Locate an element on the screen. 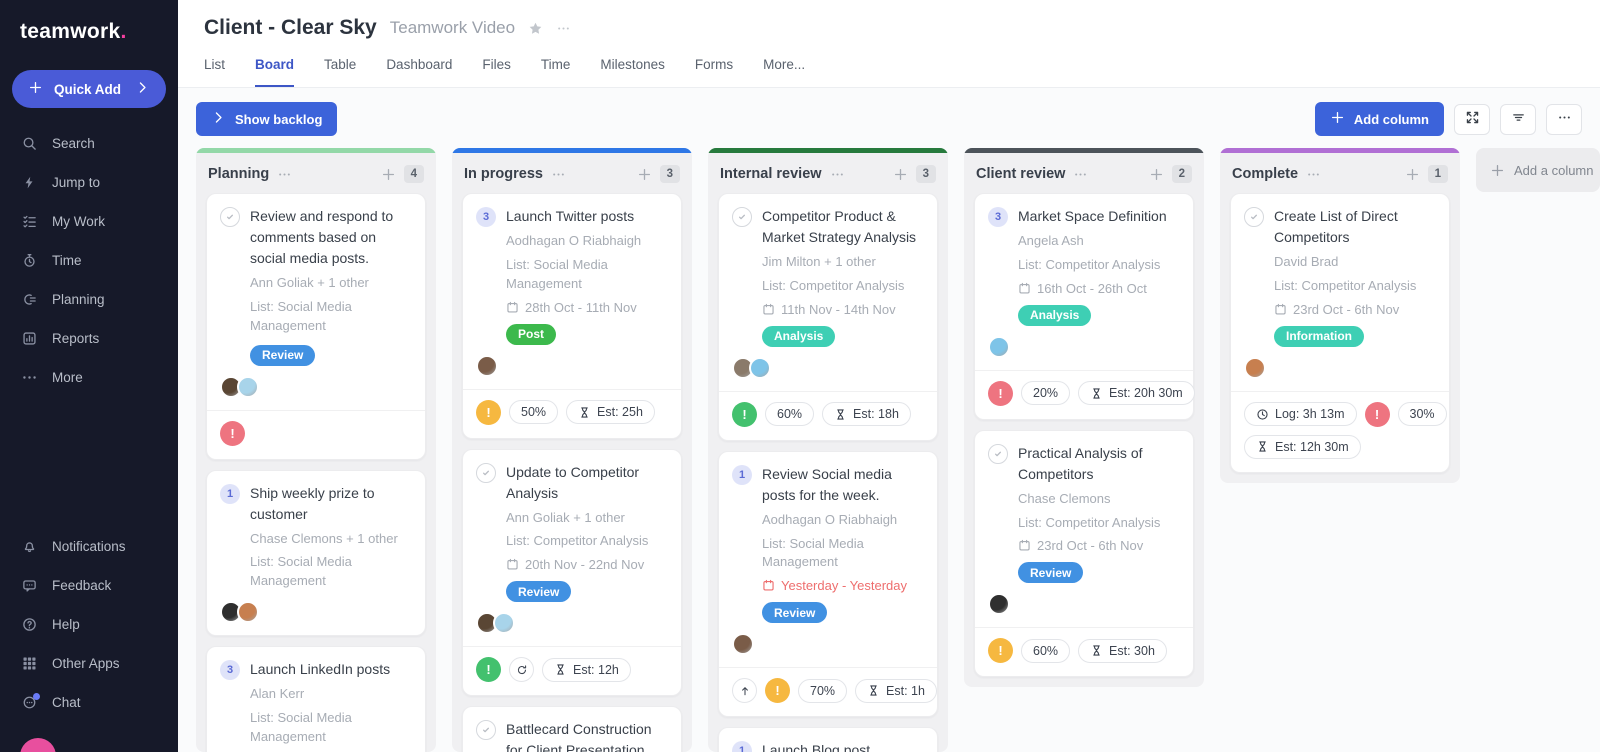 The image size is (1600, 752). unread-dot is located at coordinates (36, 696).